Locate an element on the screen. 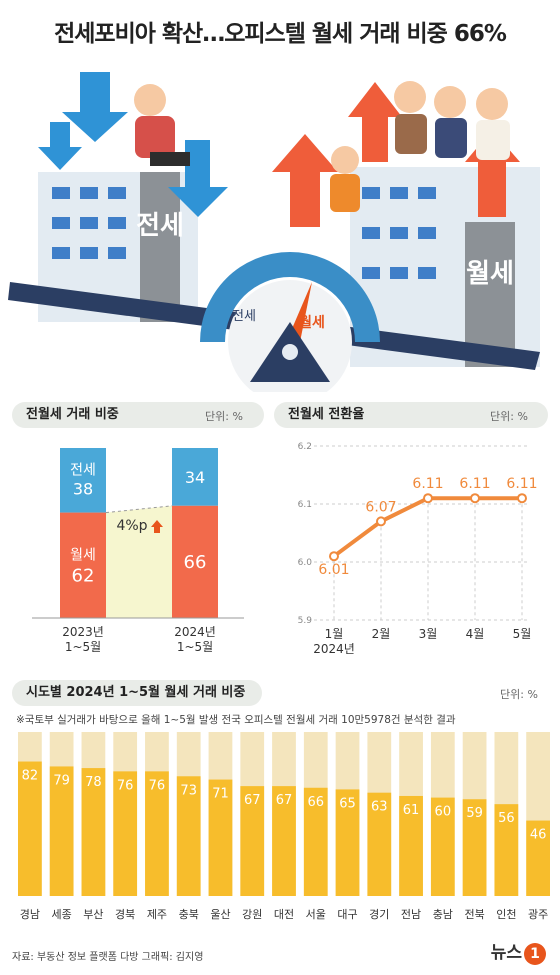  panel2-heading-text: 전월세 전환율 is located at coordinates (326, 414).